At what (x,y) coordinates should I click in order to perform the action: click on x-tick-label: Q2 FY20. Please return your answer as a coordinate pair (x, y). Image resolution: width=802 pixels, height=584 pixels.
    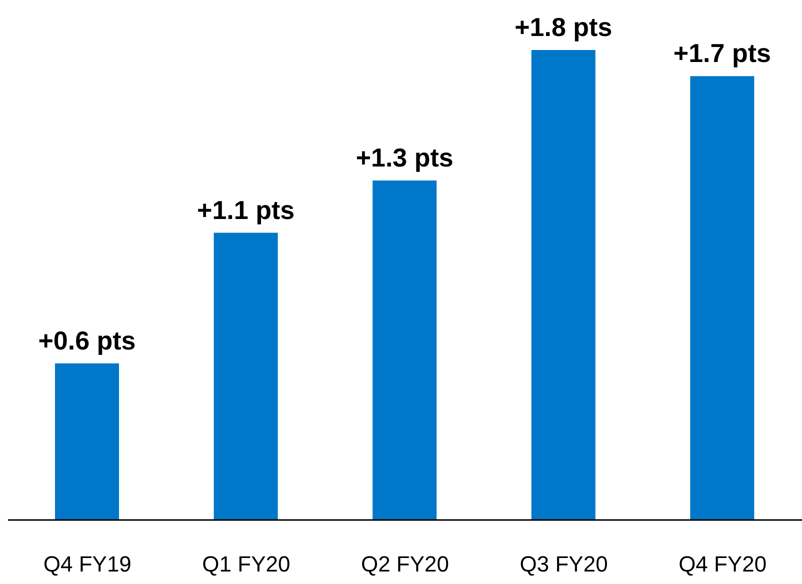
    Looking at the image, I should click on (405, 564).